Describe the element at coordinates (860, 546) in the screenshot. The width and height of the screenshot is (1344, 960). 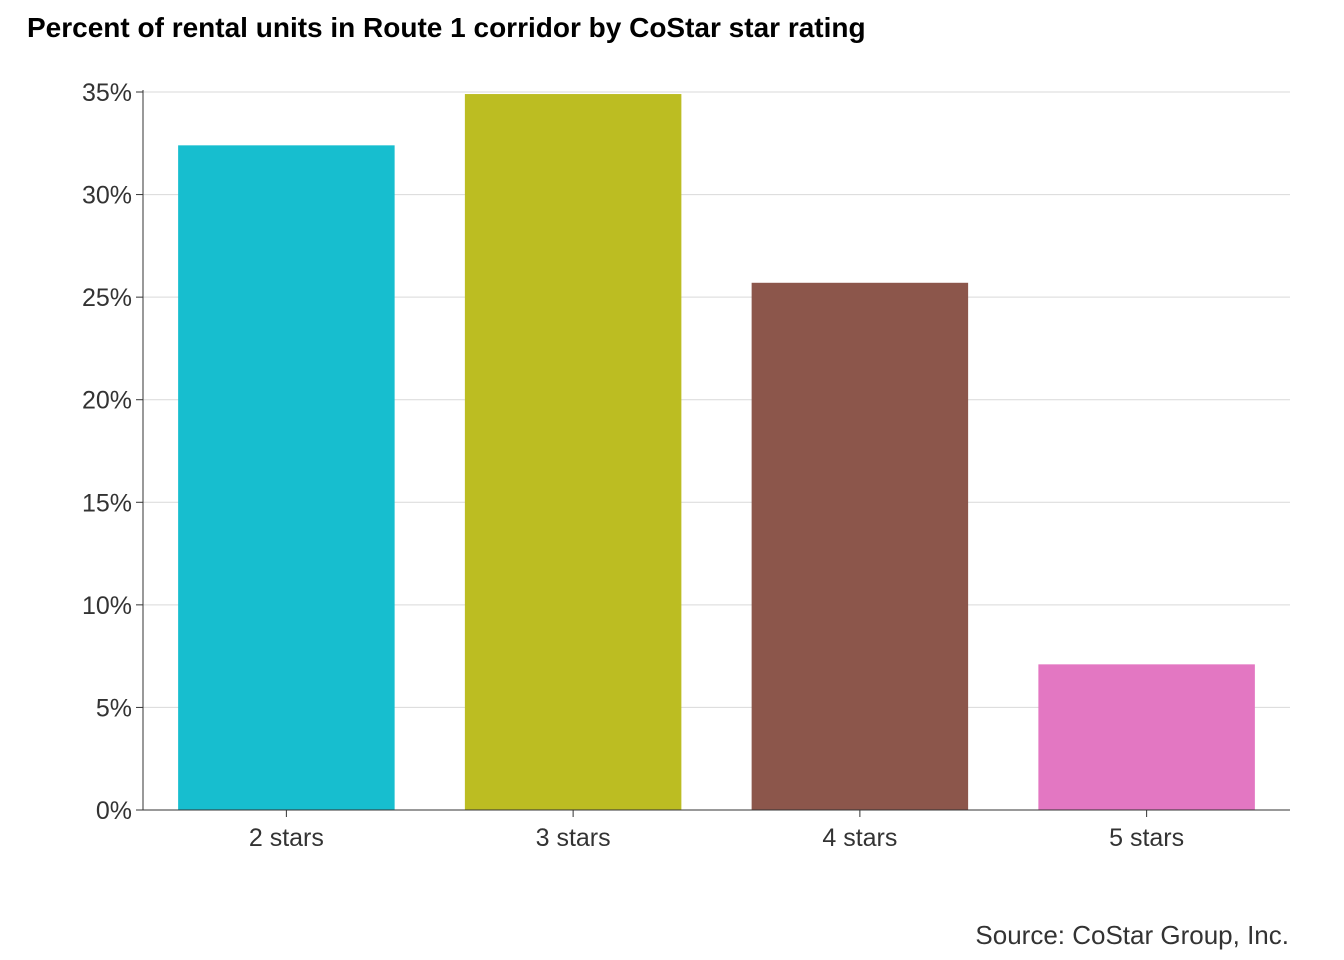
I see `bar-4-stars` at that location.